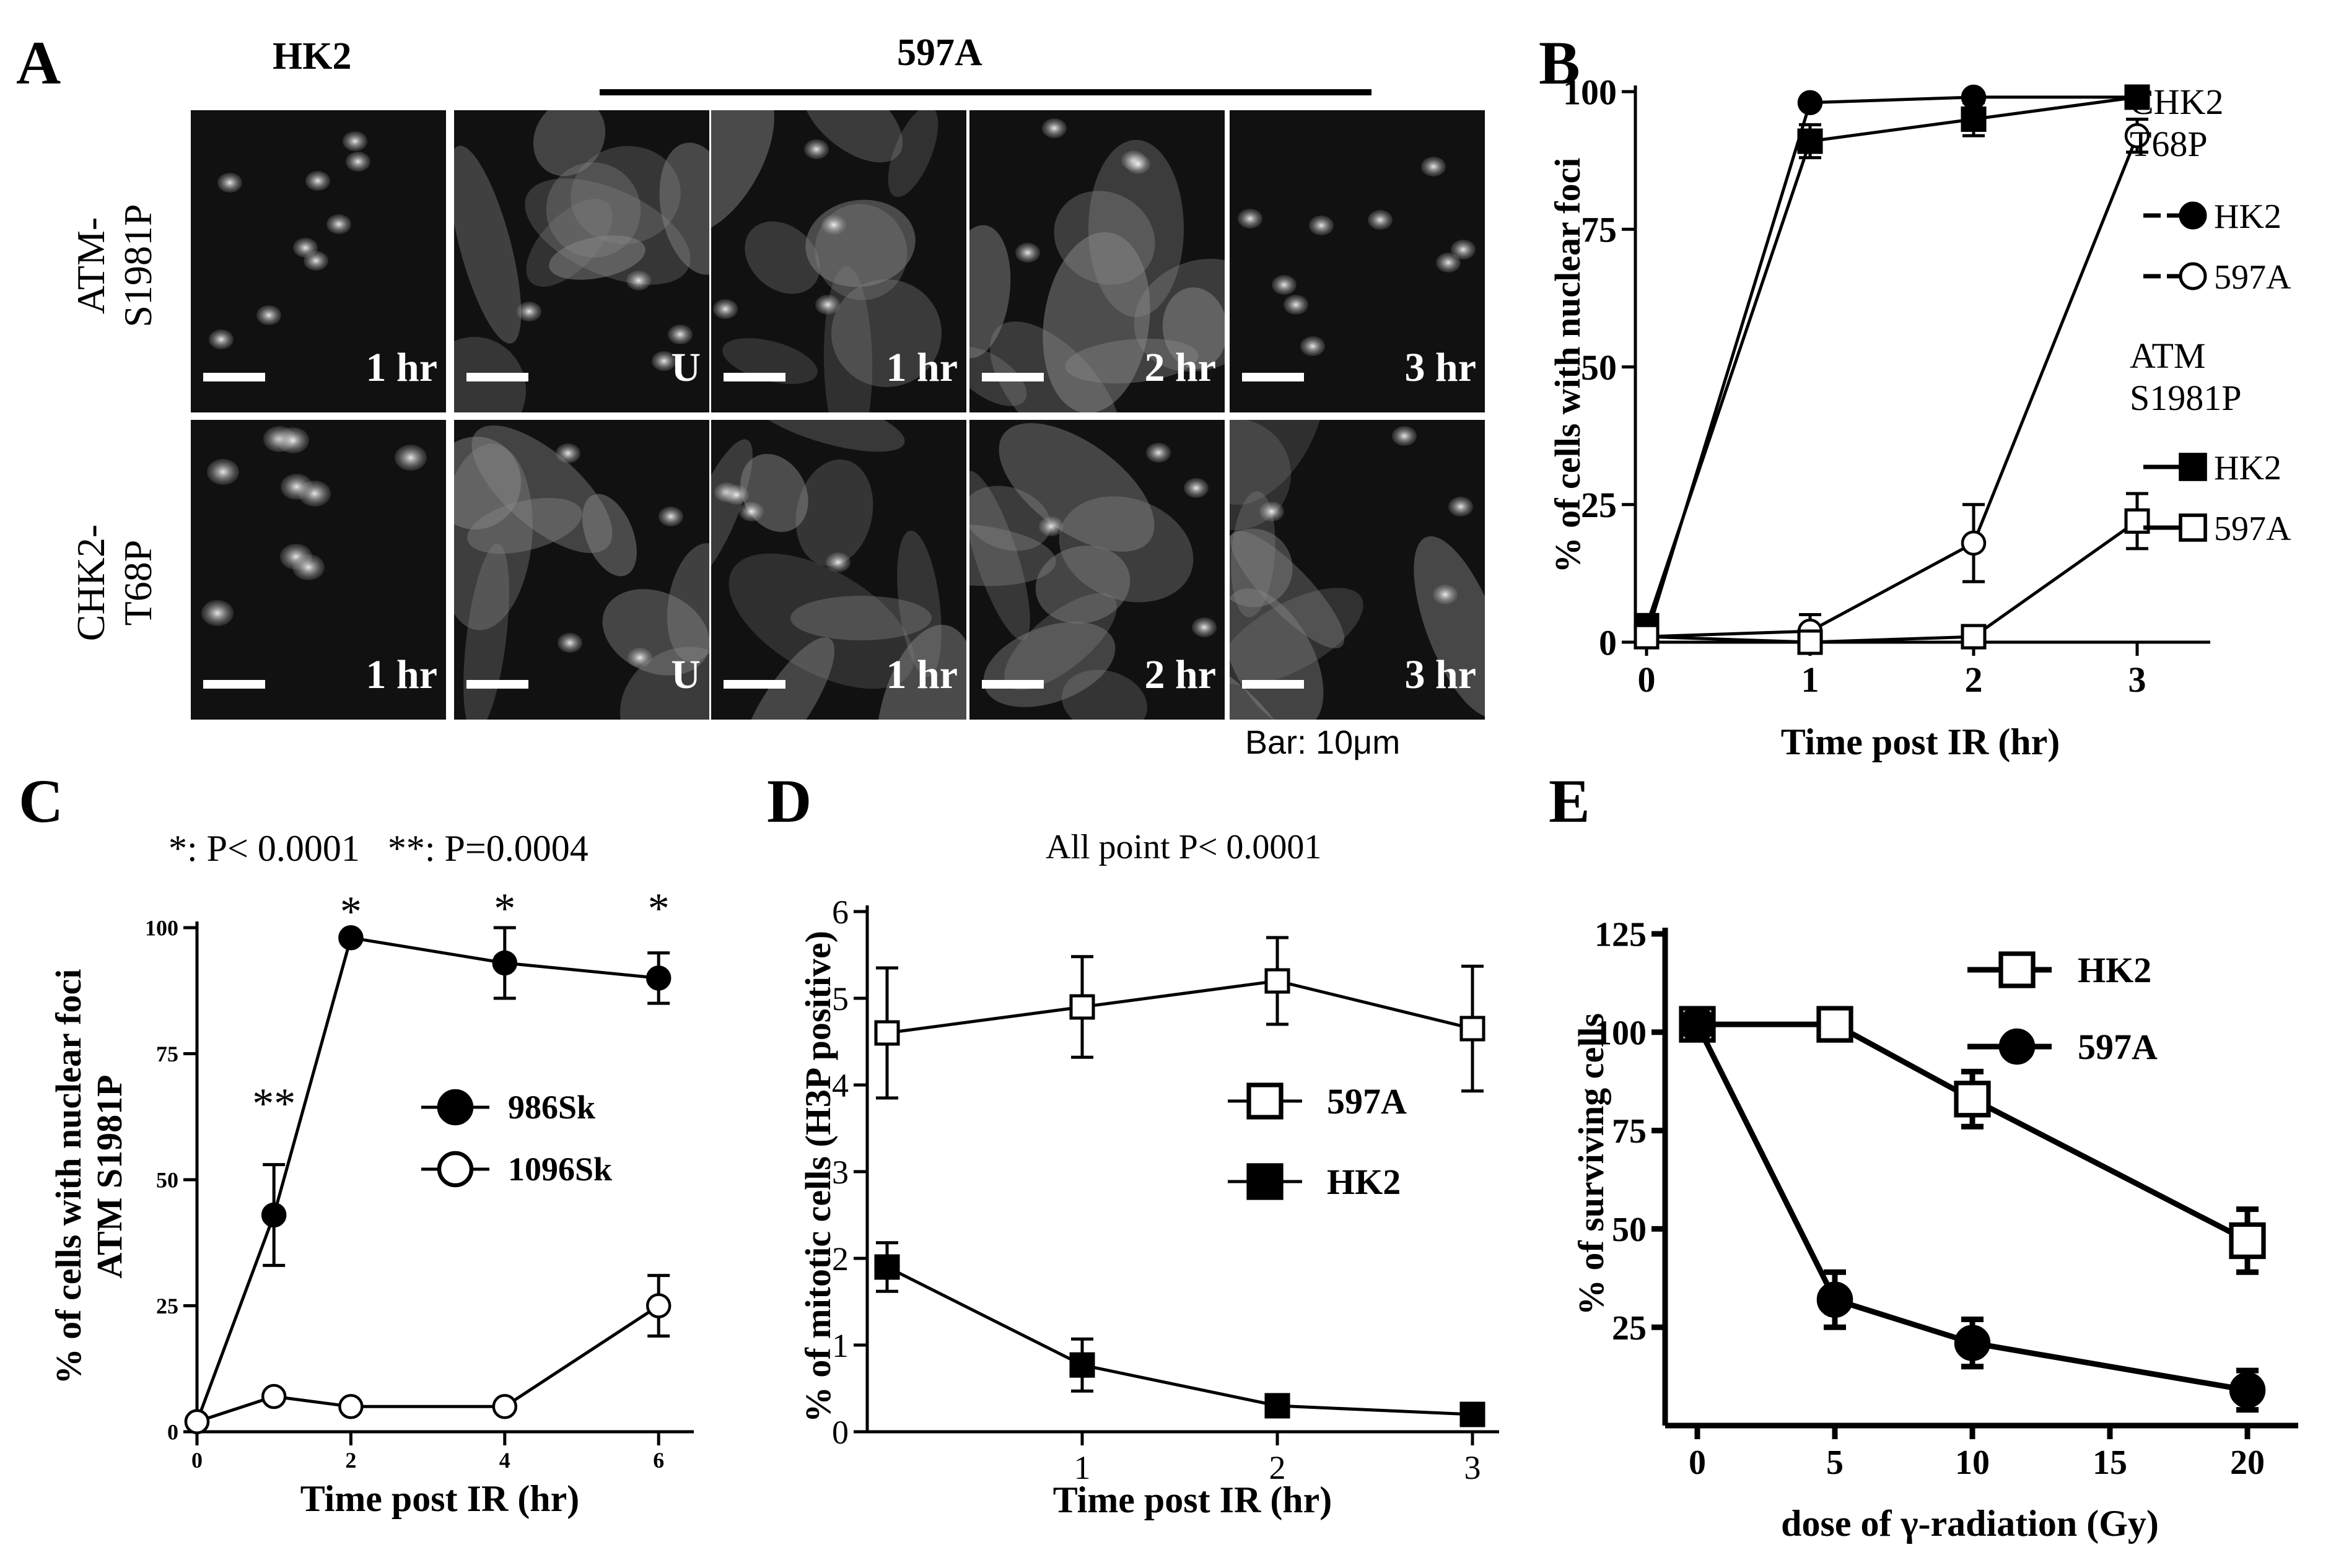 This screenshot has width=2336, height=1568. Describe the element at coordinates (838, 570) in the screenshot. I see `micrograph-r2-c3: 1 hr` at that location.